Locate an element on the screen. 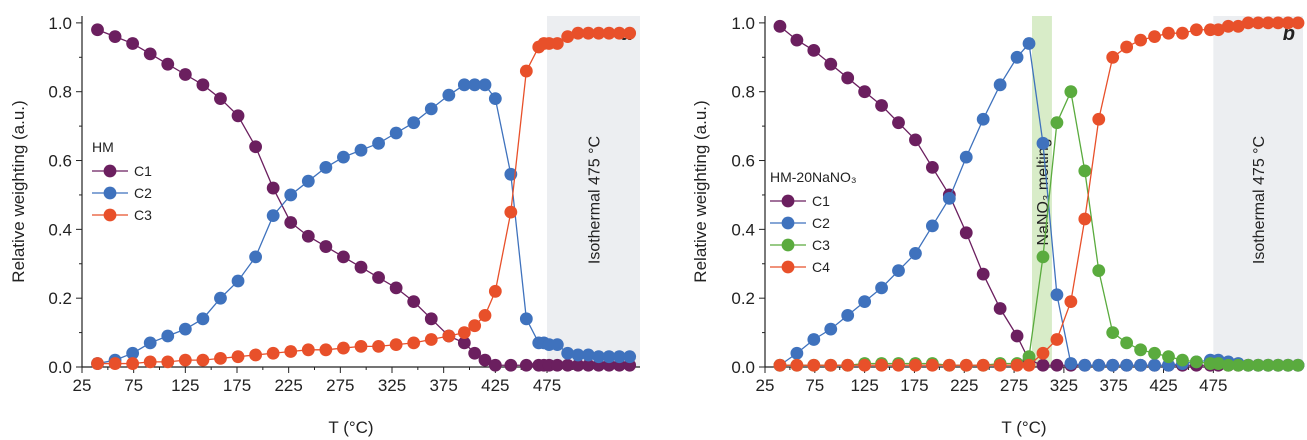 The image size is (1307, 440). region-label: Isothermal 475 °C is located at coordinates (595, 200).